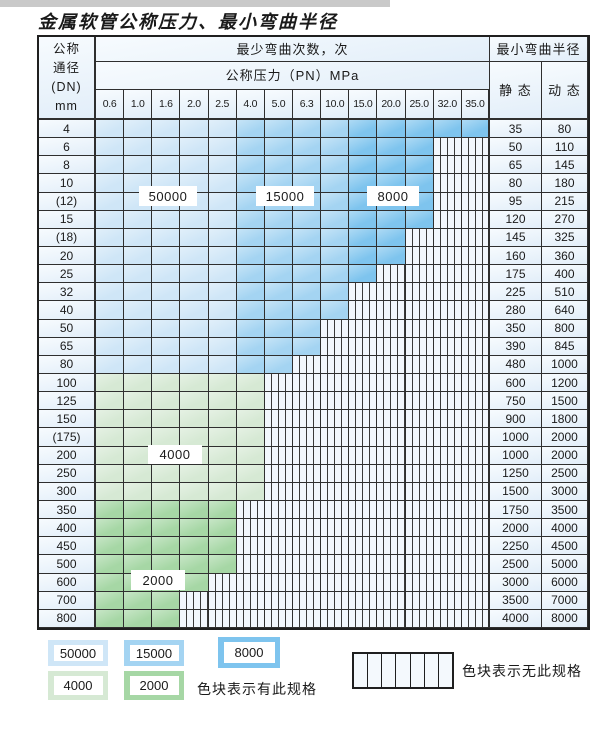 Image resolution: width=600 pixels, height=743 pixels. What do you see at coordinates (564, 546) in the screenshot?
I see `dynamic-radius-cell: 4500` at bounding box center [564, 546].